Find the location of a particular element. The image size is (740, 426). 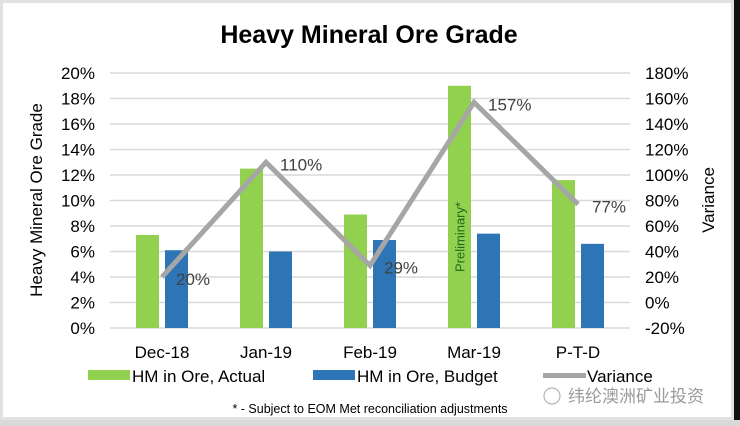

screen-edge is located at coordinates (737, 213).